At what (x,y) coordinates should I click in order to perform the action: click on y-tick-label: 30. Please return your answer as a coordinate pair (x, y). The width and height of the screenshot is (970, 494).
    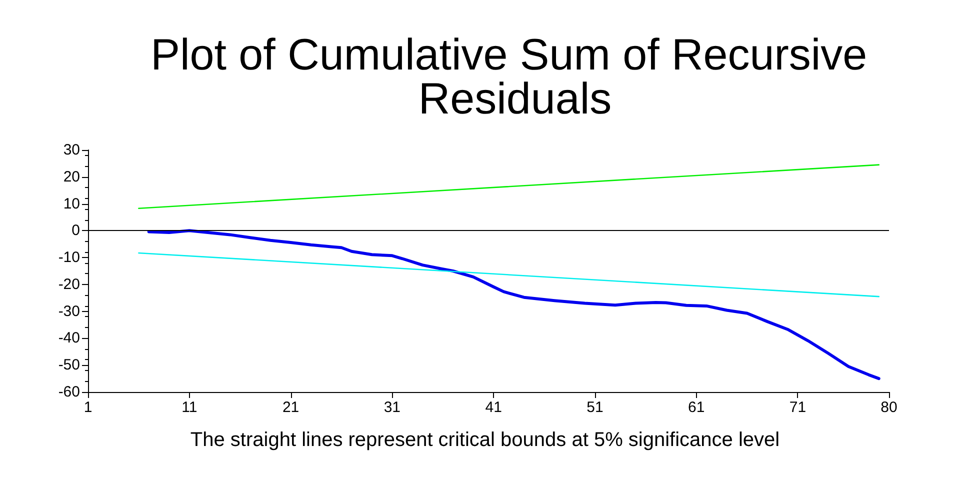
    Looking at the image, I should click on (71, 150).